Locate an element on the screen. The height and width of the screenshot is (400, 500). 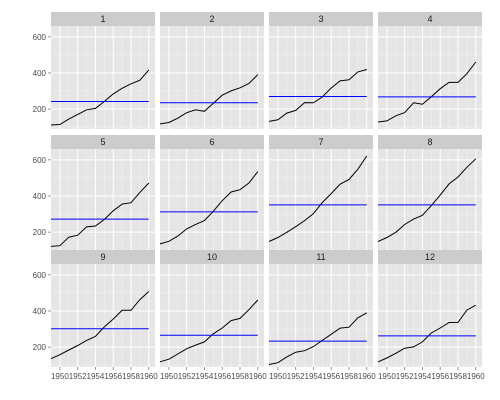
facet-label: 10 is located at coordinates (212, 257).